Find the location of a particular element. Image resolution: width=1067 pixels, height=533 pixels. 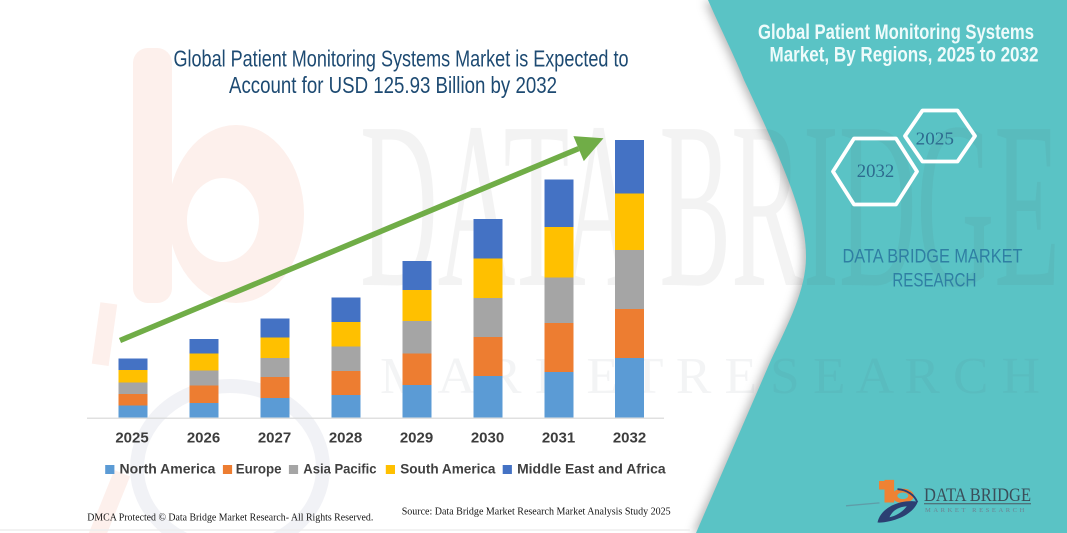

svg-text: MARKET RESEARCH is located at coordinates (976, 510).